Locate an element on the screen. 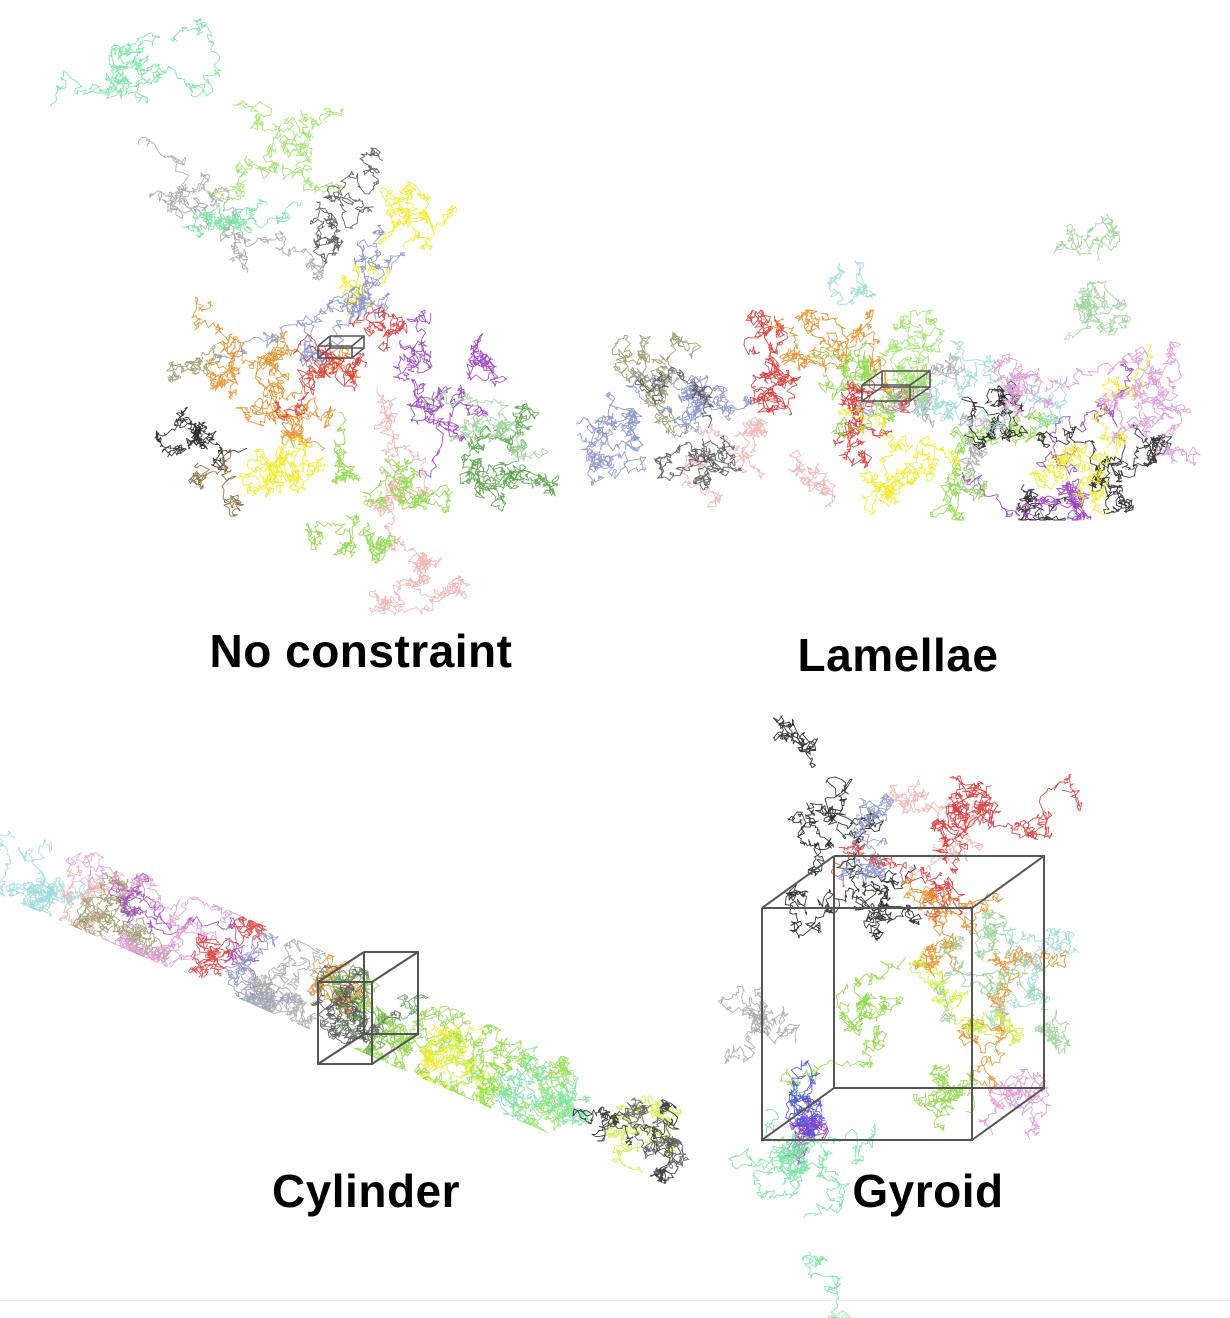 Image resolution: width=1230 pixels, height=1318 pixels. lamellae-chain-plot is located at coordinates (888, 367).